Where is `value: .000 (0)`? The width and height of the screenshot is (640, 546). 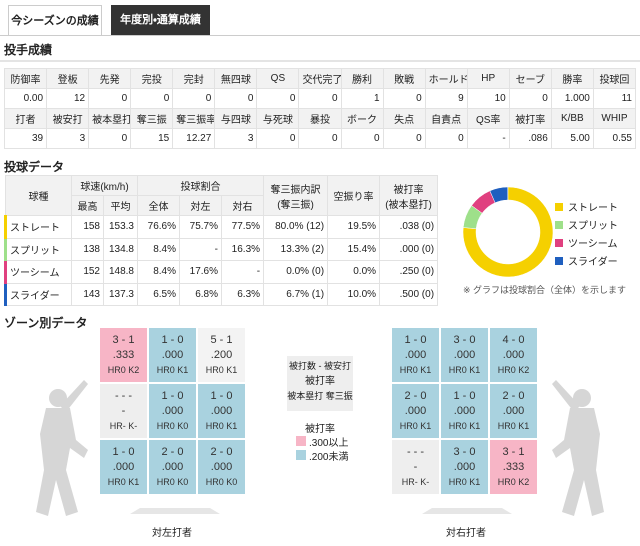
value: .000 (0) is located at coordinates (409, 249).